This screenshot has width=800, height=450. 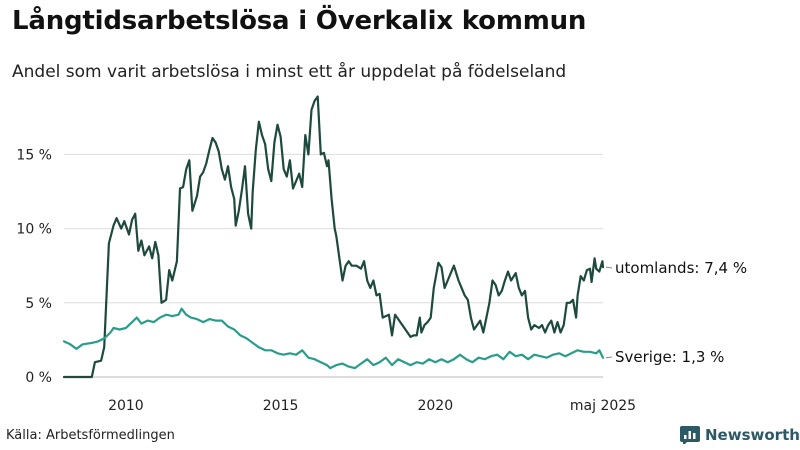 I want to click on chart-title: Långtidsarbetslösa i Överkalix kommun, so click(x=299, y=21).